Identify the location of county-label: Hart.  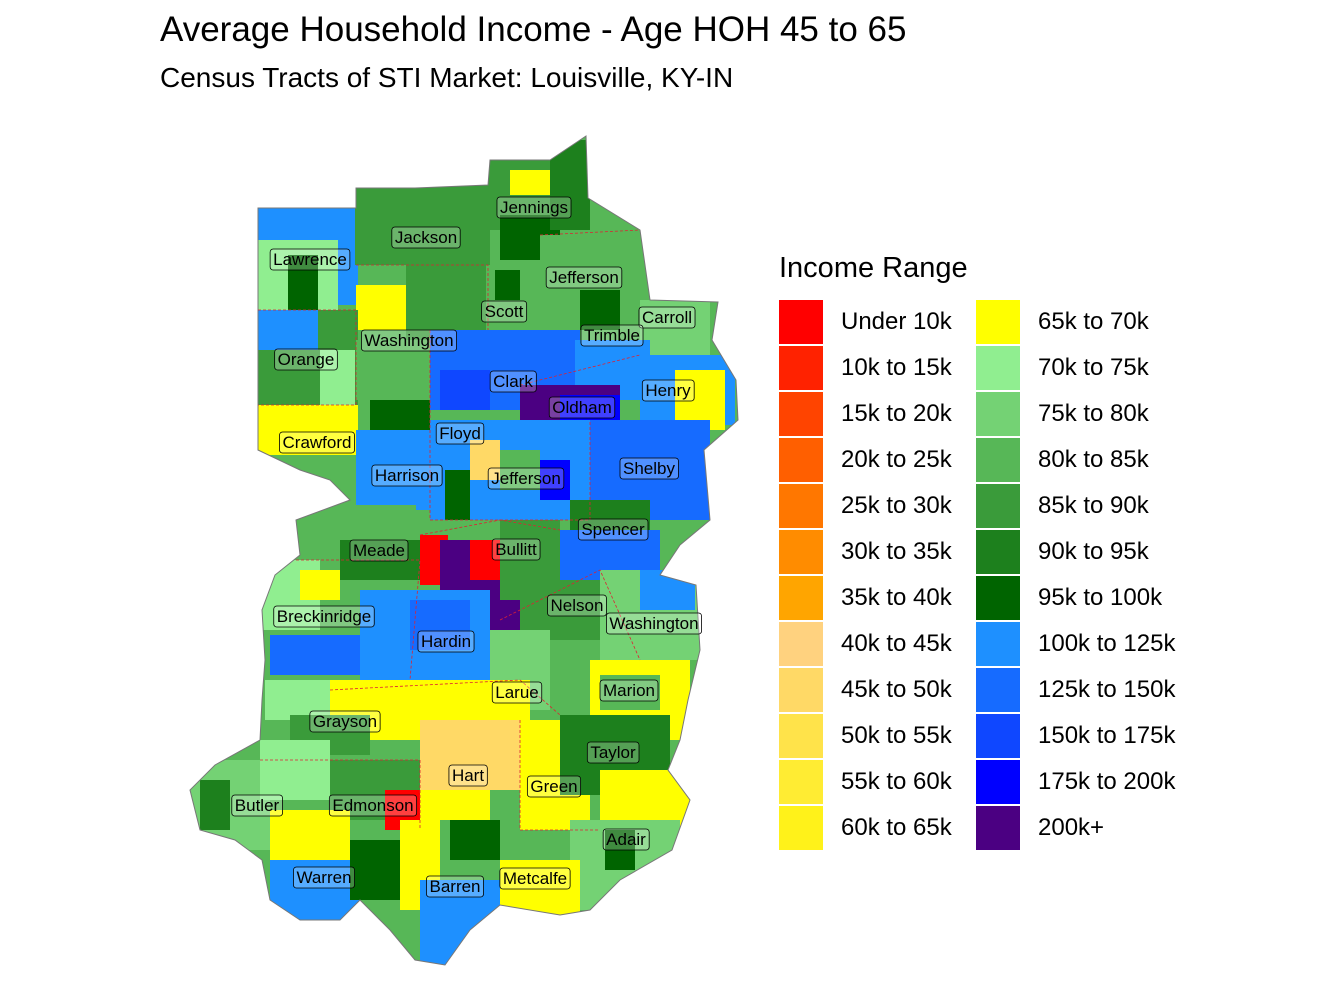
(468, 775).